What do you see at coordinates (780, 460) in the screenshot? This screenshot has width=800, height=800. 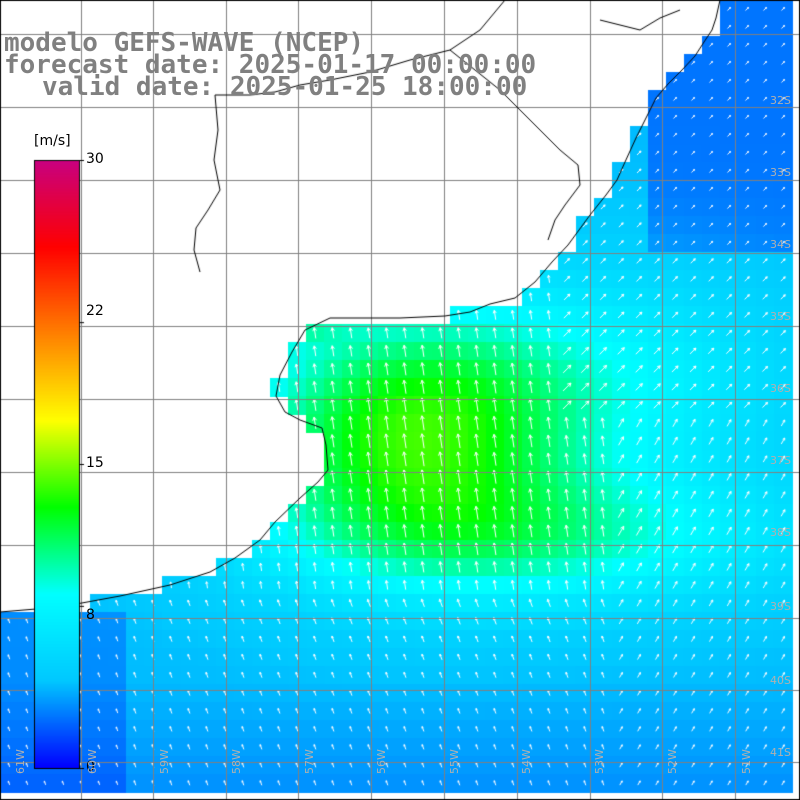 I see `lat-label-37s: 37S` at bounding box center [780, 460].